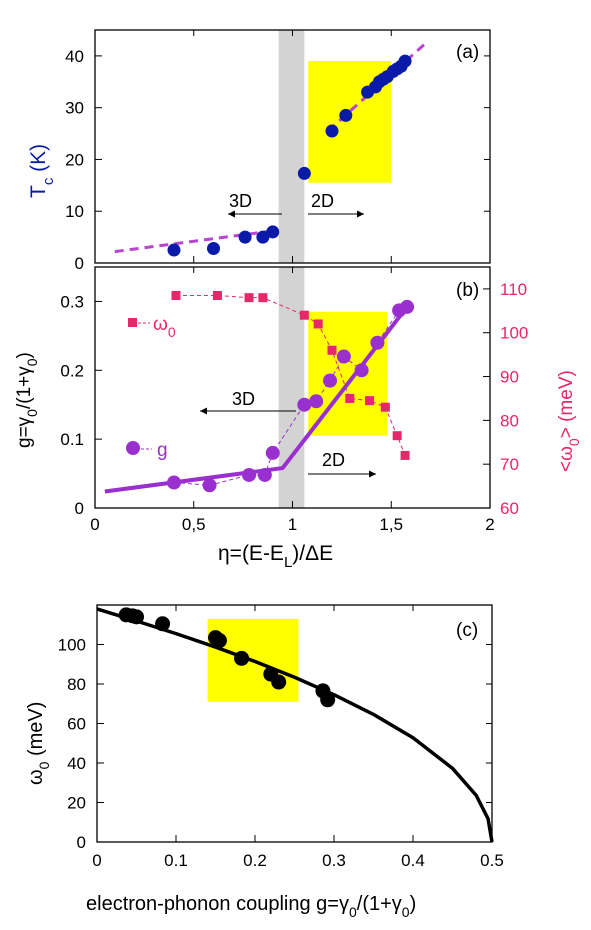 This screenshot has width=591, height=930. What do you see at coordinates (255, 860) in the screenshot?
I see `panel-c-xtick-label: 0.2` at bounding box center [255, 860].